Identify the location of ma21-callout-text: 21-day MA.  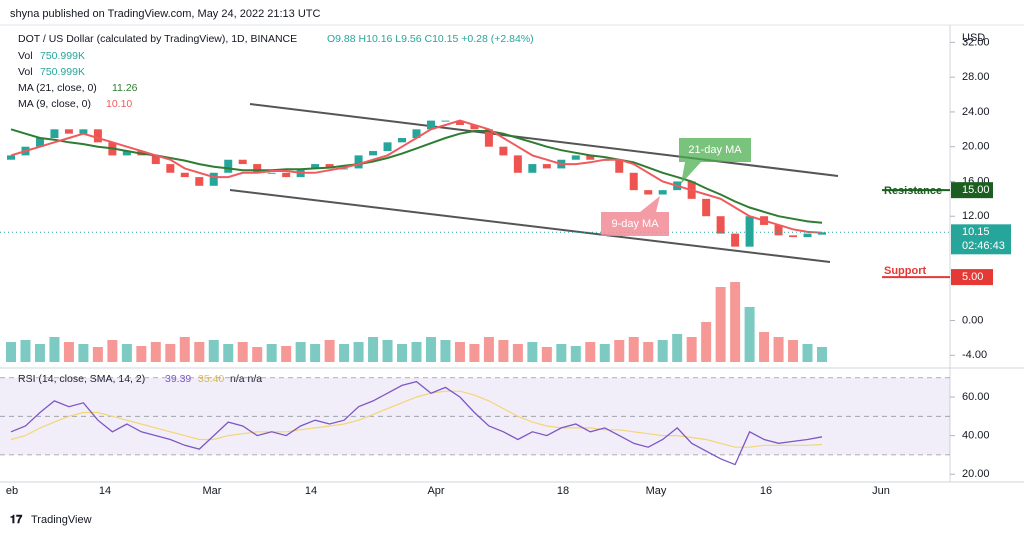
(715, 150).